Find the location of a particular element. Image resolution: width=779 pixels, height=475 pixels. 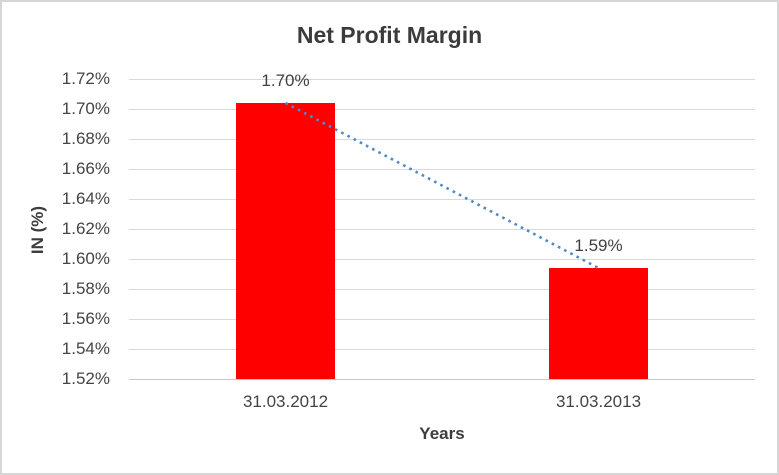

bar-31.03.2013 is located at coordinates (598, 323).